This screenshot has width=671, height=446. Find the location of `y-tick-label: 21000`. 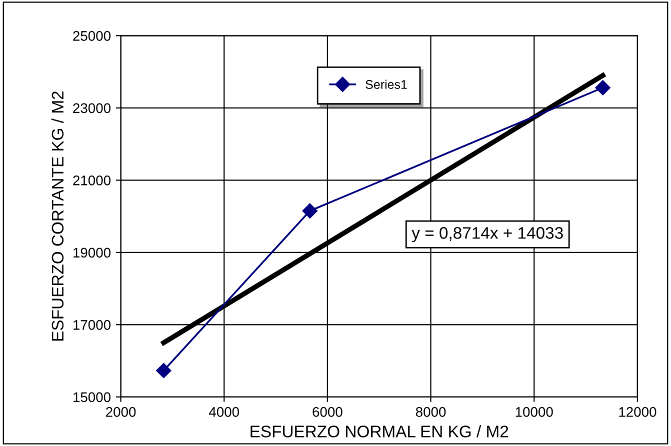

y-tick-label: 21000 is located at coordinates (92, 181).